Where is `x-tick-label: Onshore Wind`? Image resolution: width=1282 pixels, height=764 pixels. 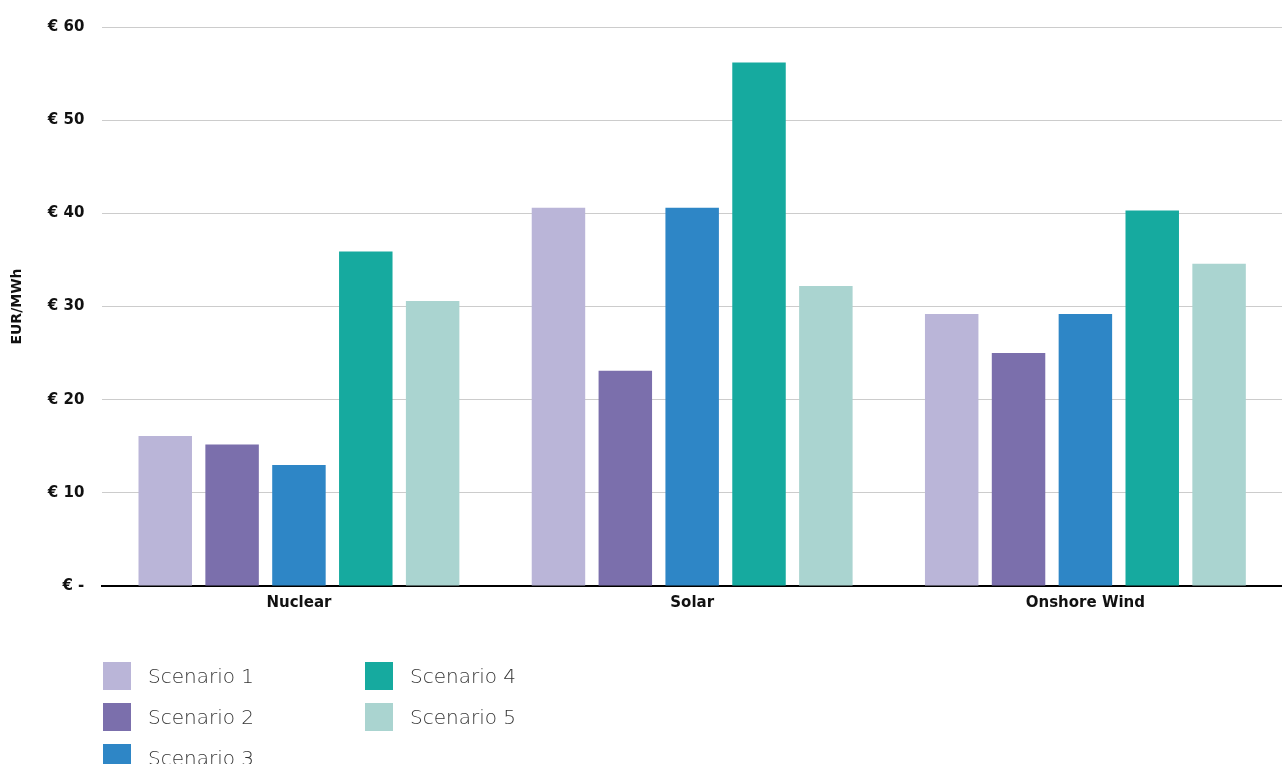
x-tick-label: Onshore Wind is located at coordinates (1085, 601).